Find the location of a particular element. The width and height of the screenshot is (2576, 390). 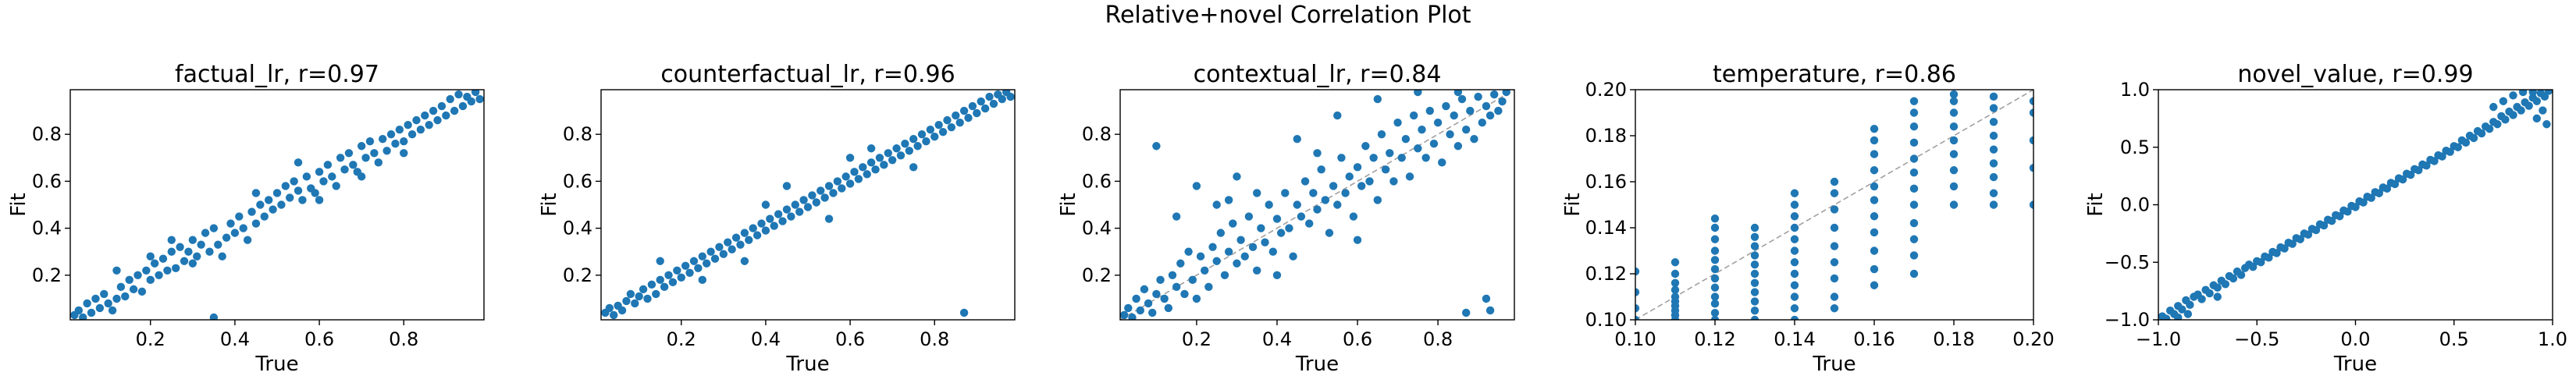

y-tick-label: 0.0 is located at coordinates (2135, 205).